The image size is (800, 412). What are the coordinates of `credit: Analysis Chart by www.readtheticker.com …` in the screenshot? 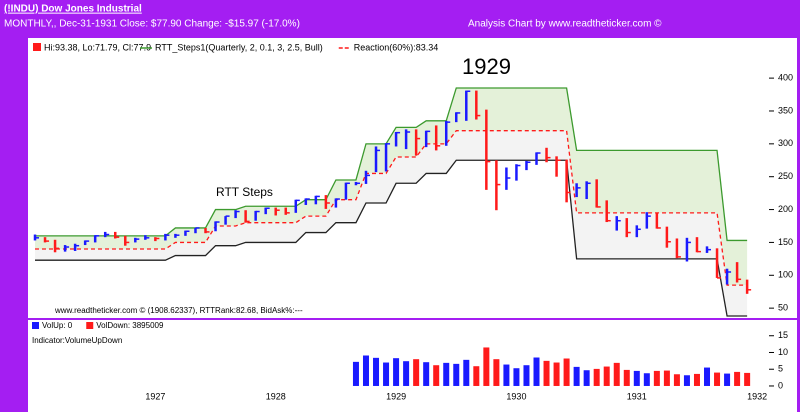 It's located at (565, 24).